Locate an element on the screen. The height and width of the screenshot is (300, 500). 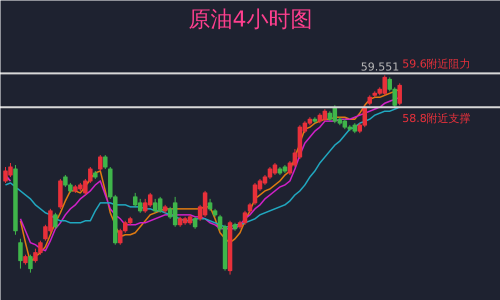
chart-title: 原油4小时图 is located at coordinates (250, 20).